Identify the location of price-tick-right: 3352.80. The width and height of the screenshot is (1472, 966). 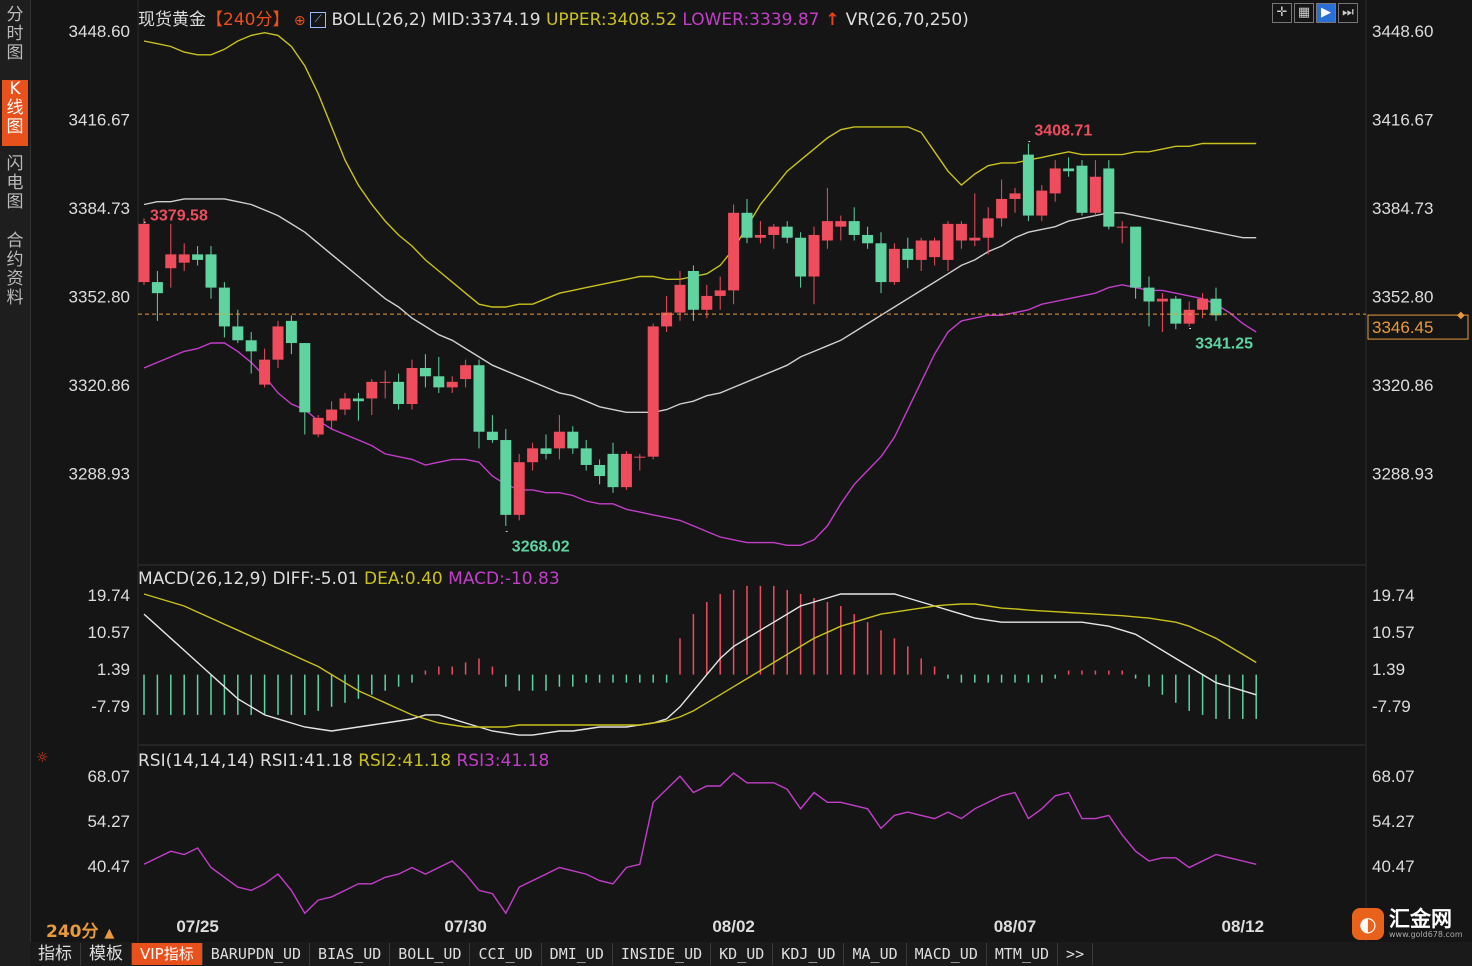
(1402, 296).